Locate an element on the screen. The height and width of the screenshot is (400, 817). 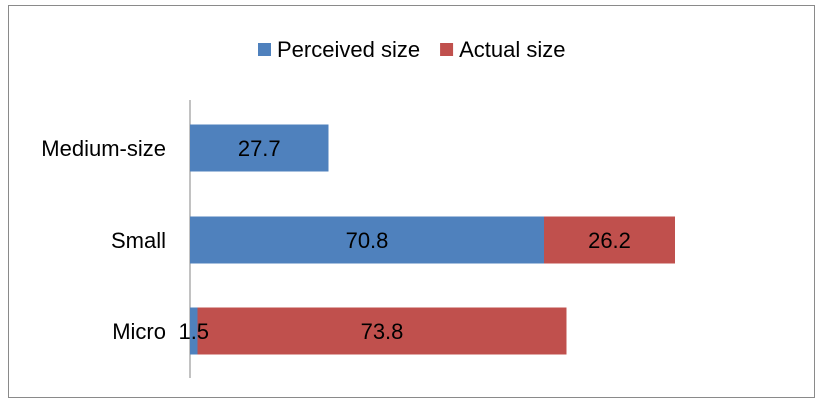
data-label: 27.7 is located at coordinates (259, 148).